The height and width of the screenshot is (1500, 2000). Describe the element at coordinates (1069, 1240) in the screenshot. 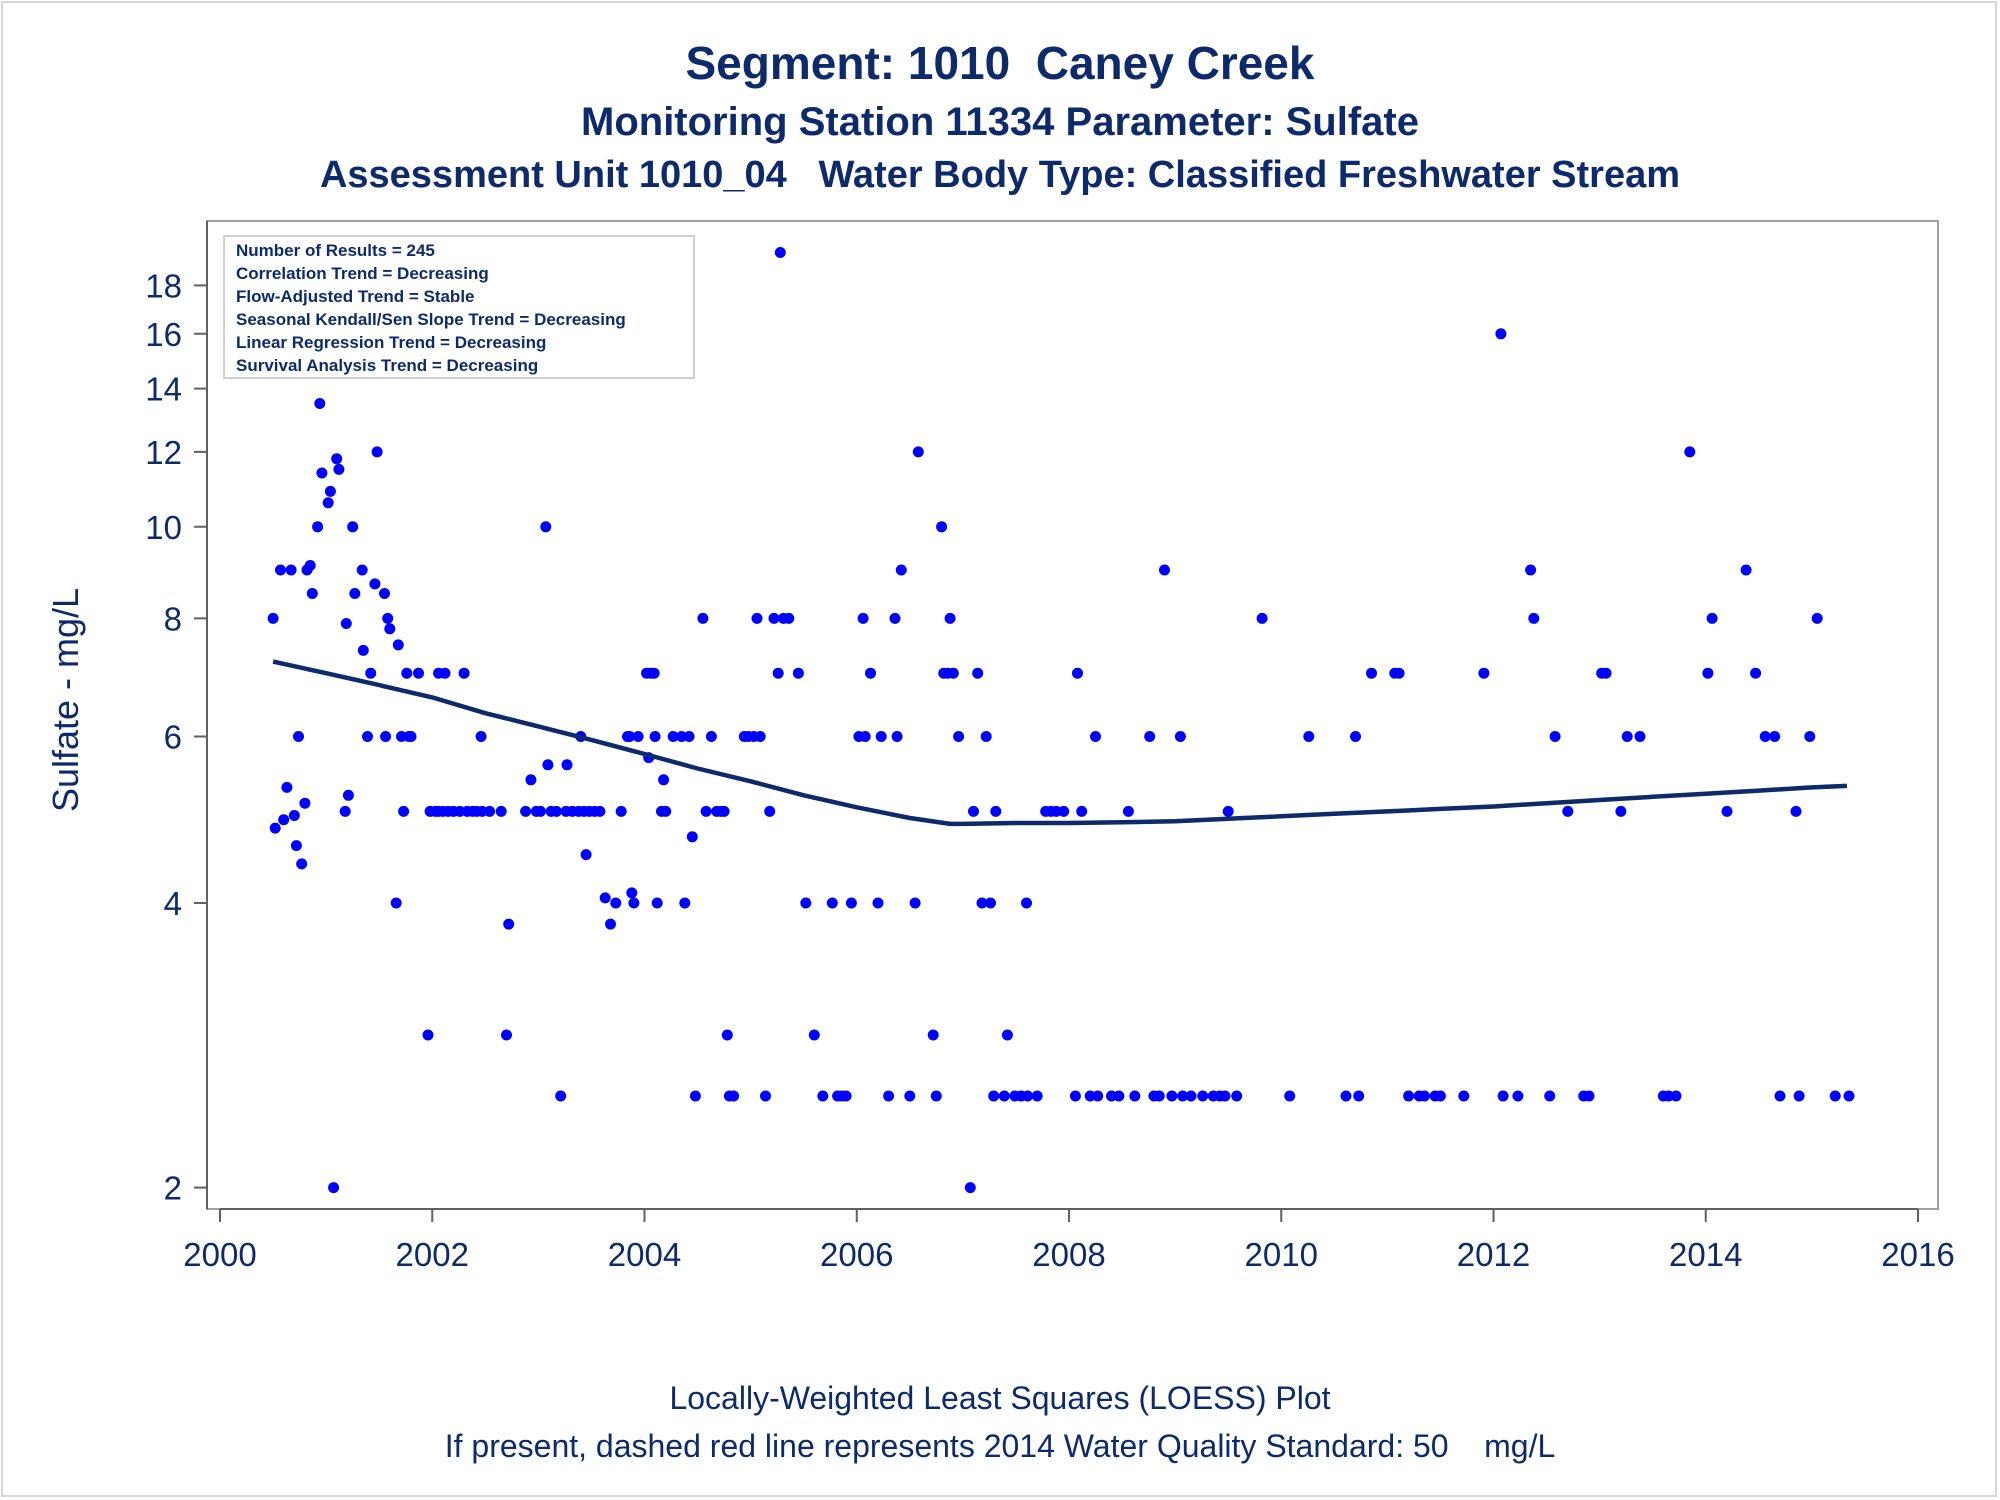

I see `x-axis: 2000 2002 2004 2006 2008 2010 2012 2014 2016` at that location.